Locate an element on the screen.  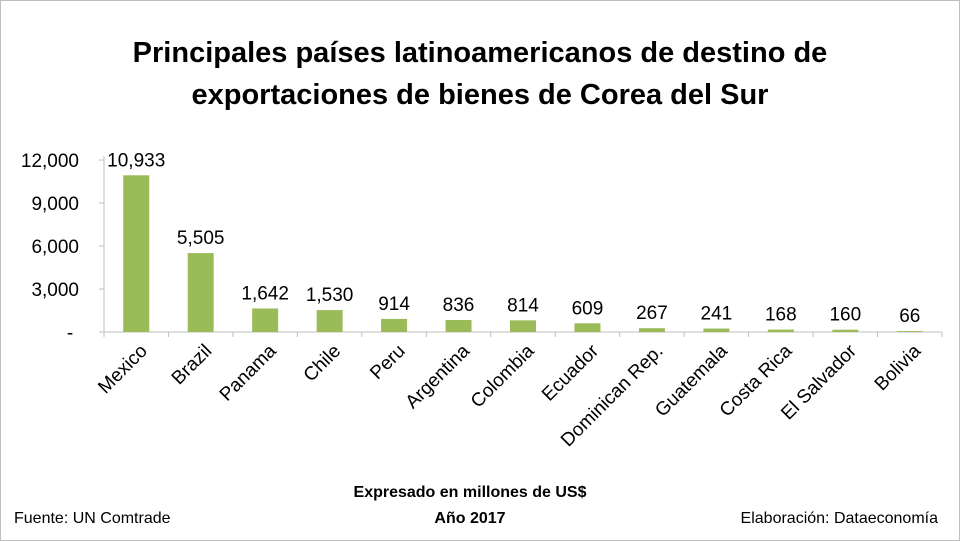
x-category-label: Colombia is located at coordinates (503, 376).